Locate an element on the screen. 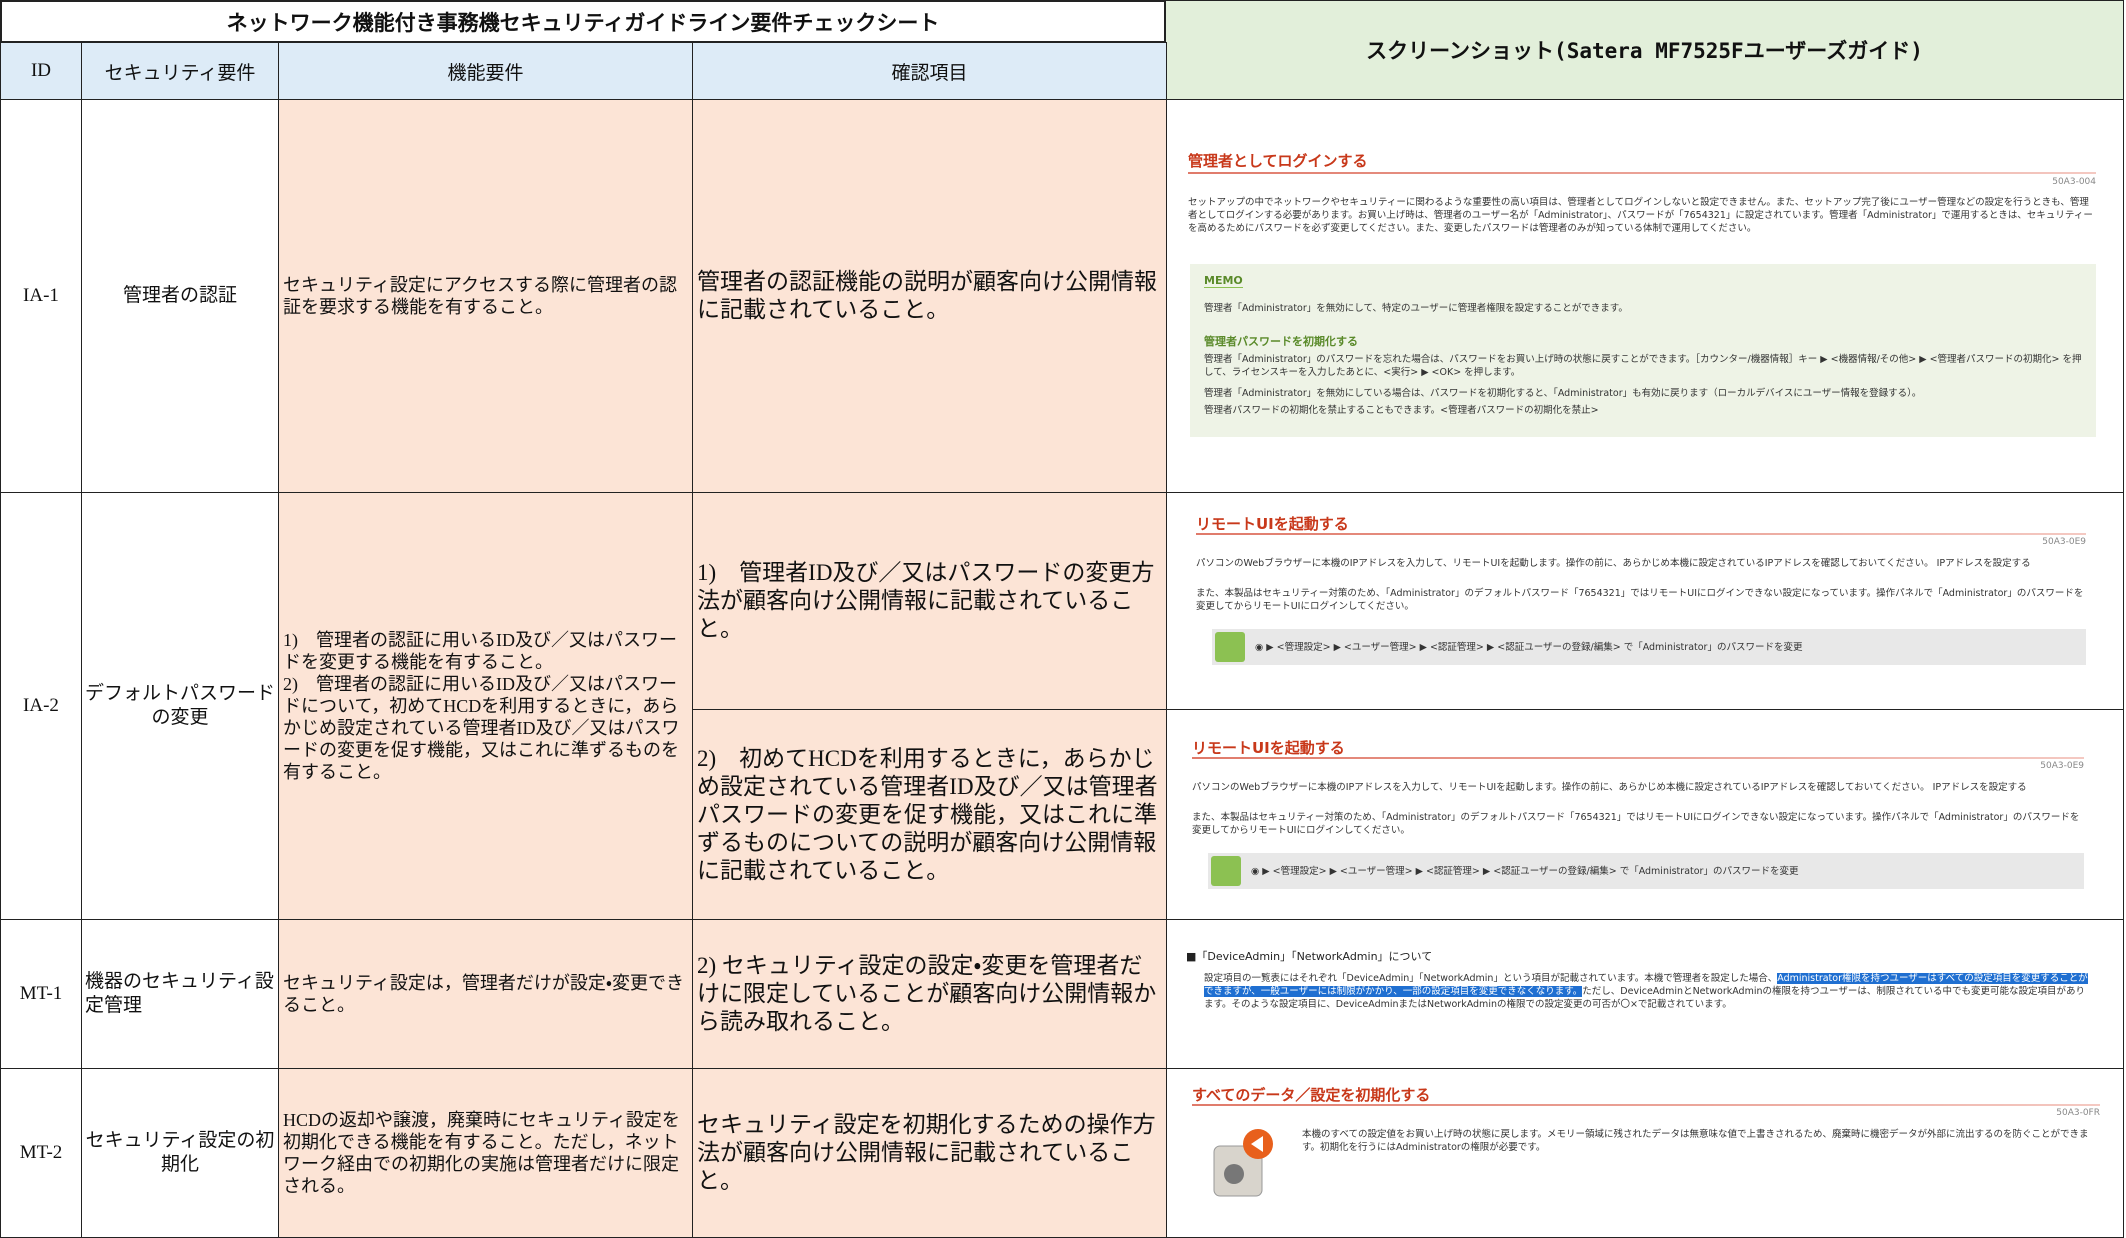 Image resolution: width=2126 pixels, height=1238 pixels. function-requirement: セキュリティ設定にアクセスする際に管理者の認証を要求する機能を有すること。 is located at coordinates (485, 296).